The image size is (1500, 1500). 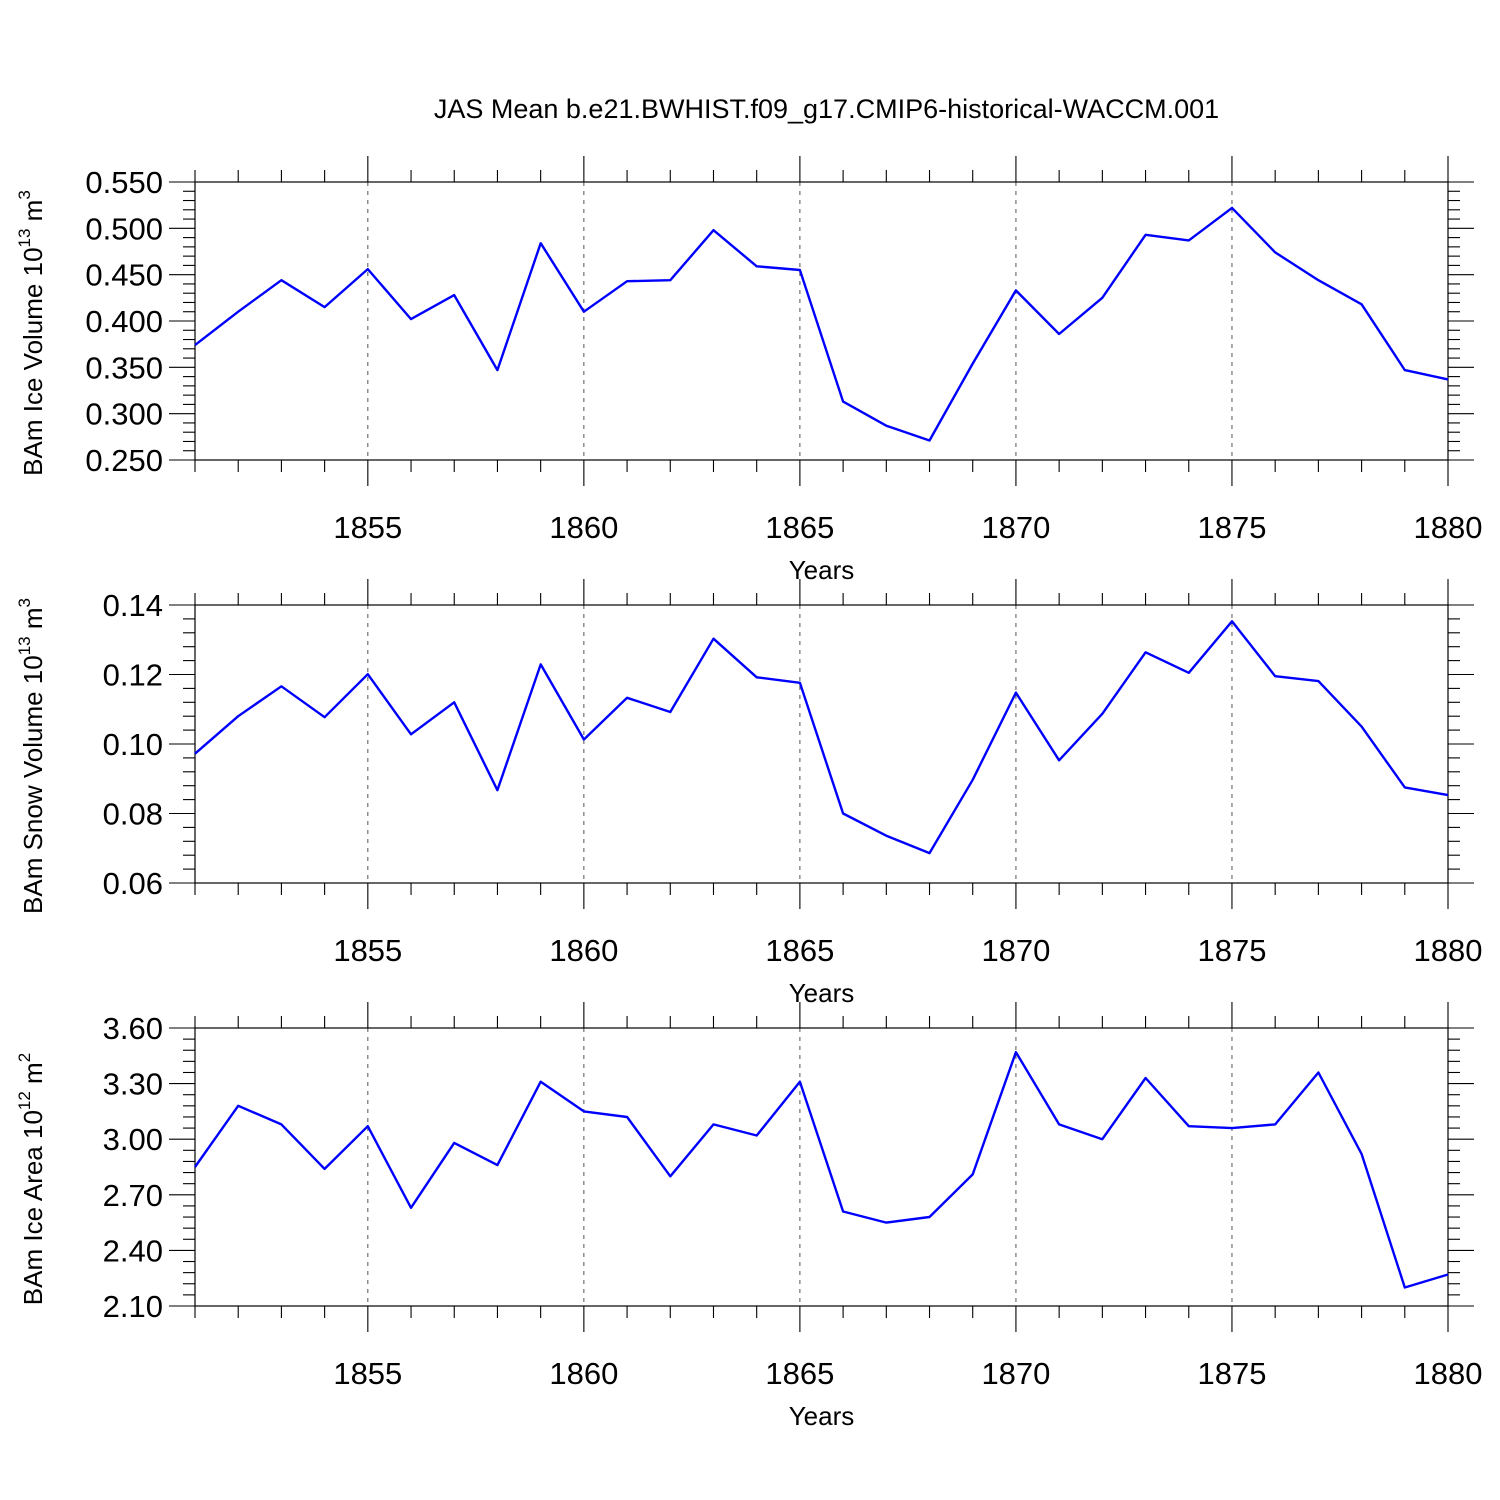 What do you see at coordinates (133, 1306) in the screenshot?
I see `y-tick-label: 2.10` at bounding box center [133, 1306].